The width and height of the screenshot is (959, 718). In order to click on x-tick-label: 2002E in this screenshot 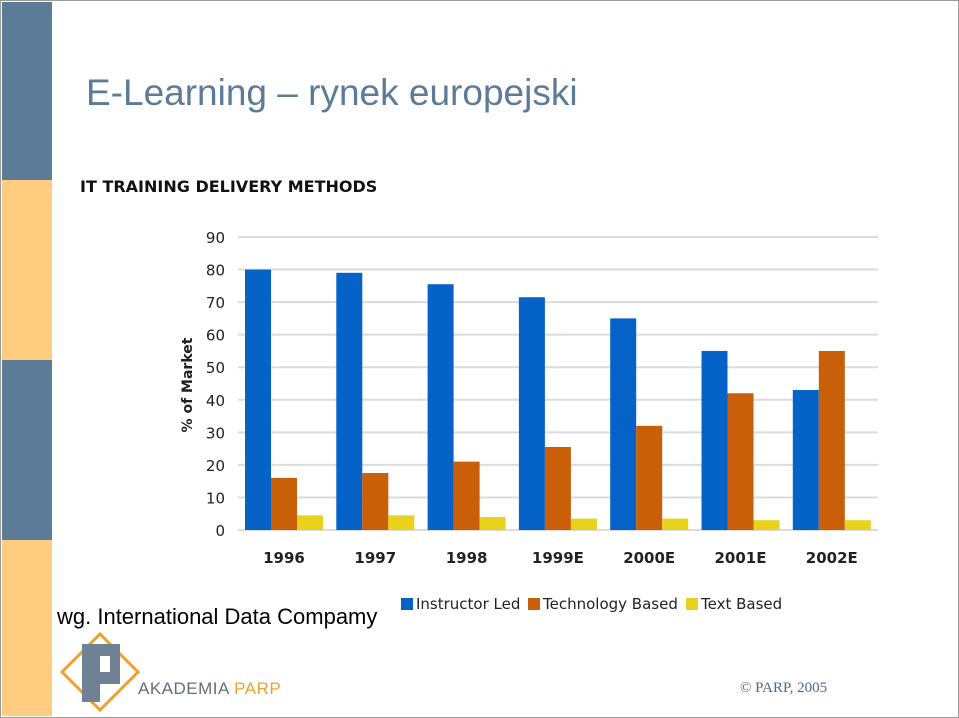, I will do `click(832, 558)`.